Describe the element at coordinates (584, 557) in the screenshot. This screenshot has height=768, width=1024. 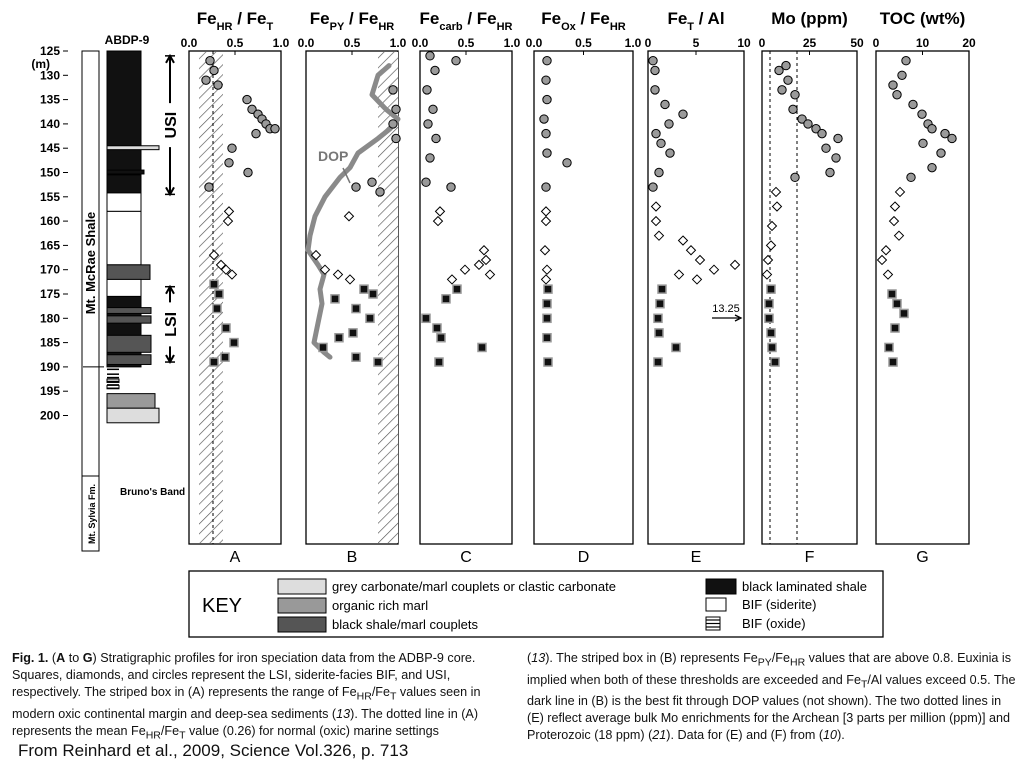
I see `panel-D-letter: D` at that location.